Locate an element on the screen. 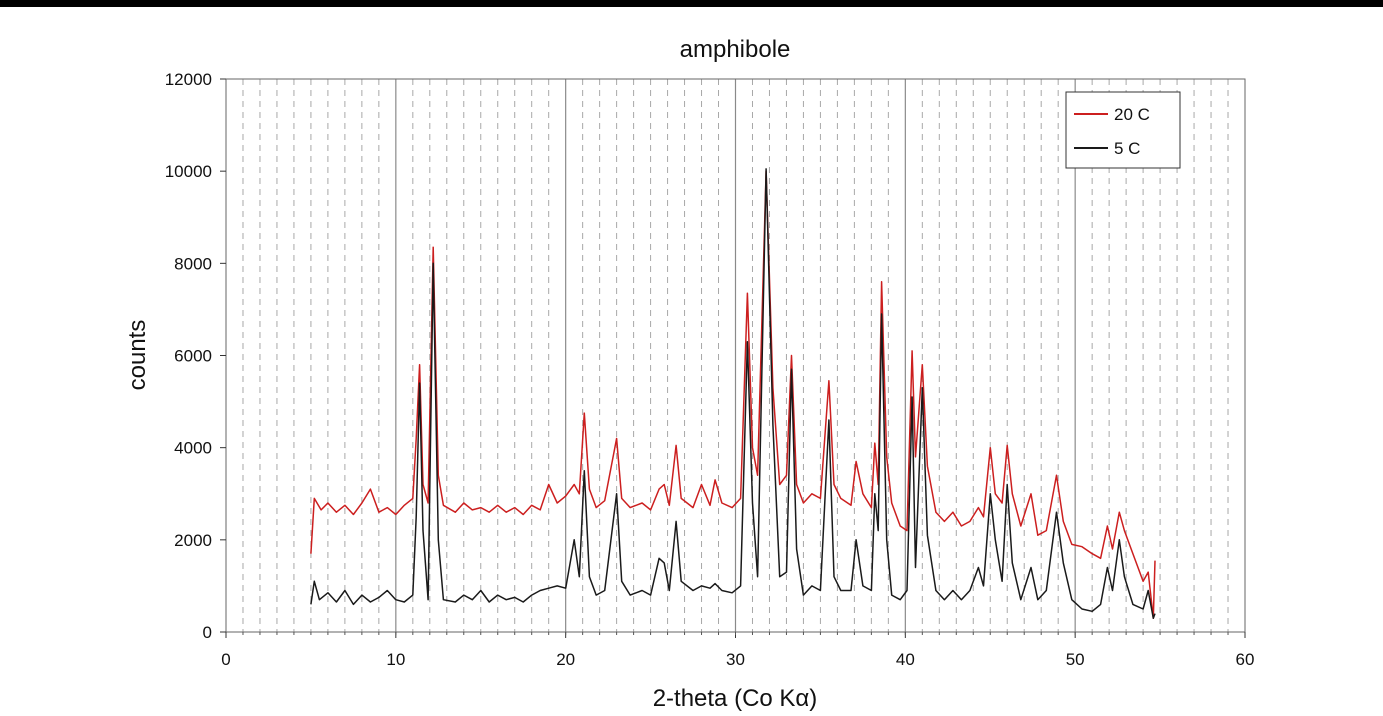 The height and width of the screenshot is (716, 1383). top-border-bar is located at coordinates (691, 3).